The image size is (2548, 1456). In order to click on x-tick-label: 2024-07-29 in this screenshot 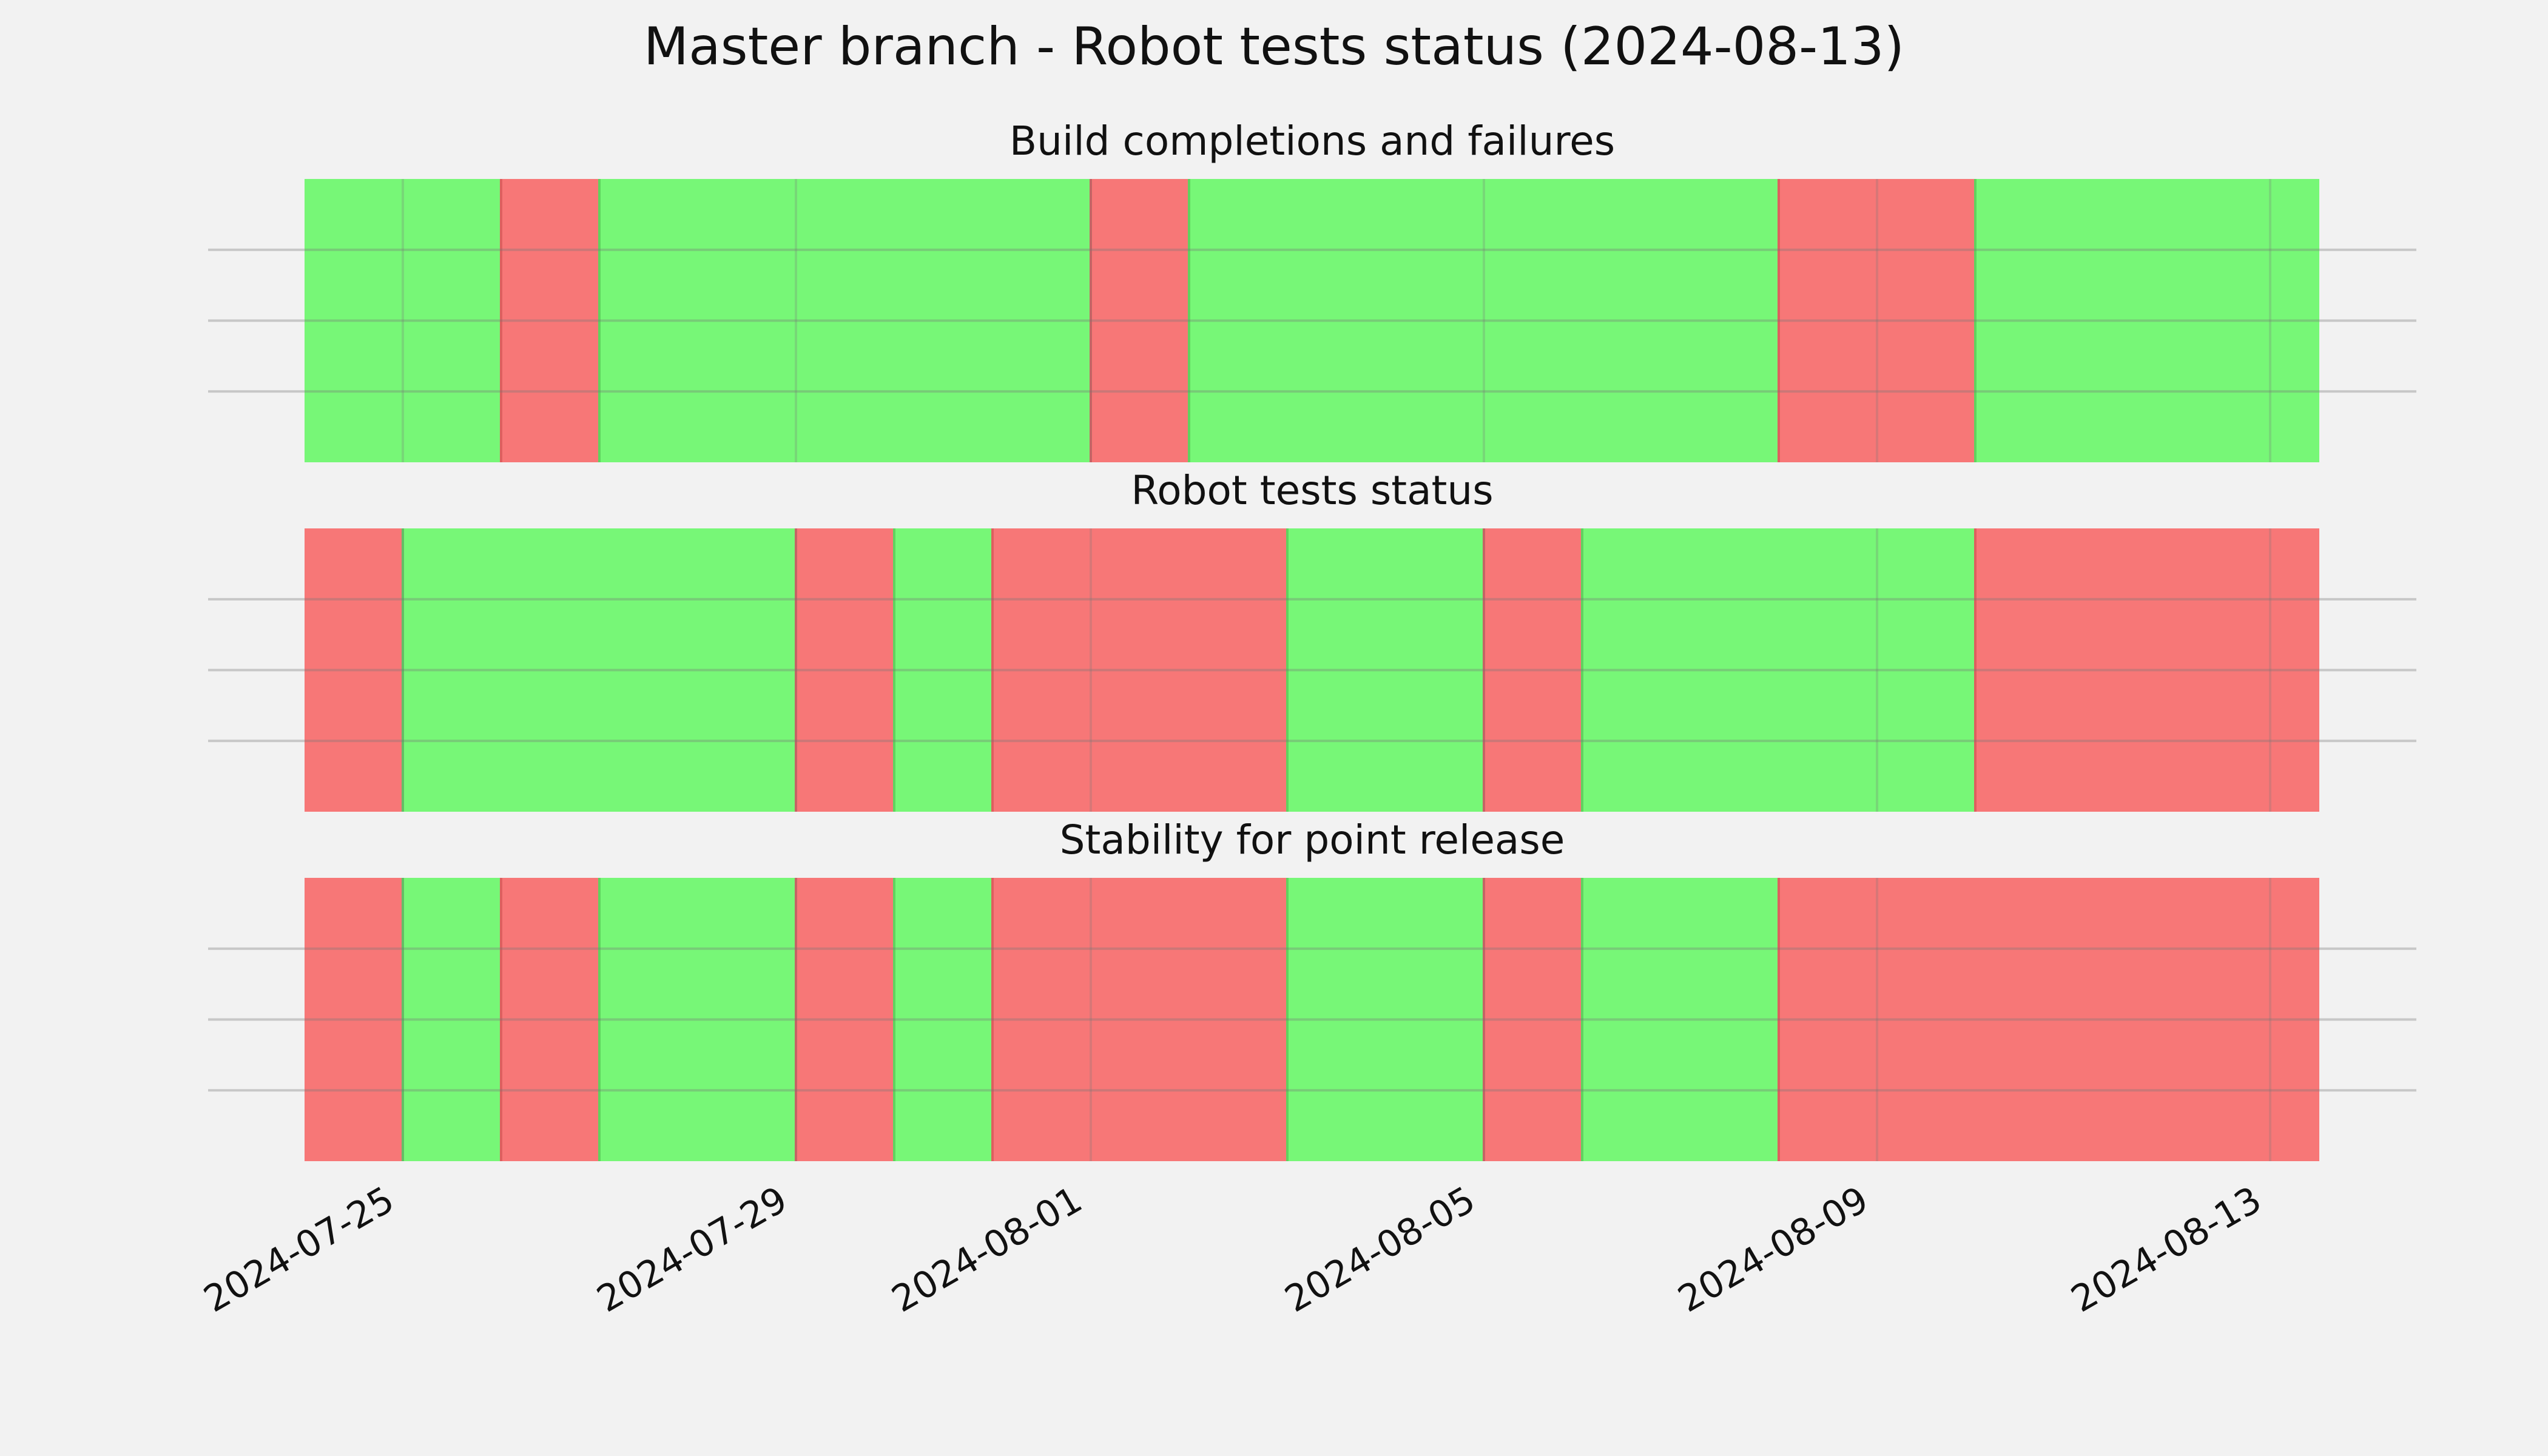, I will do `click(692, 1249)`.